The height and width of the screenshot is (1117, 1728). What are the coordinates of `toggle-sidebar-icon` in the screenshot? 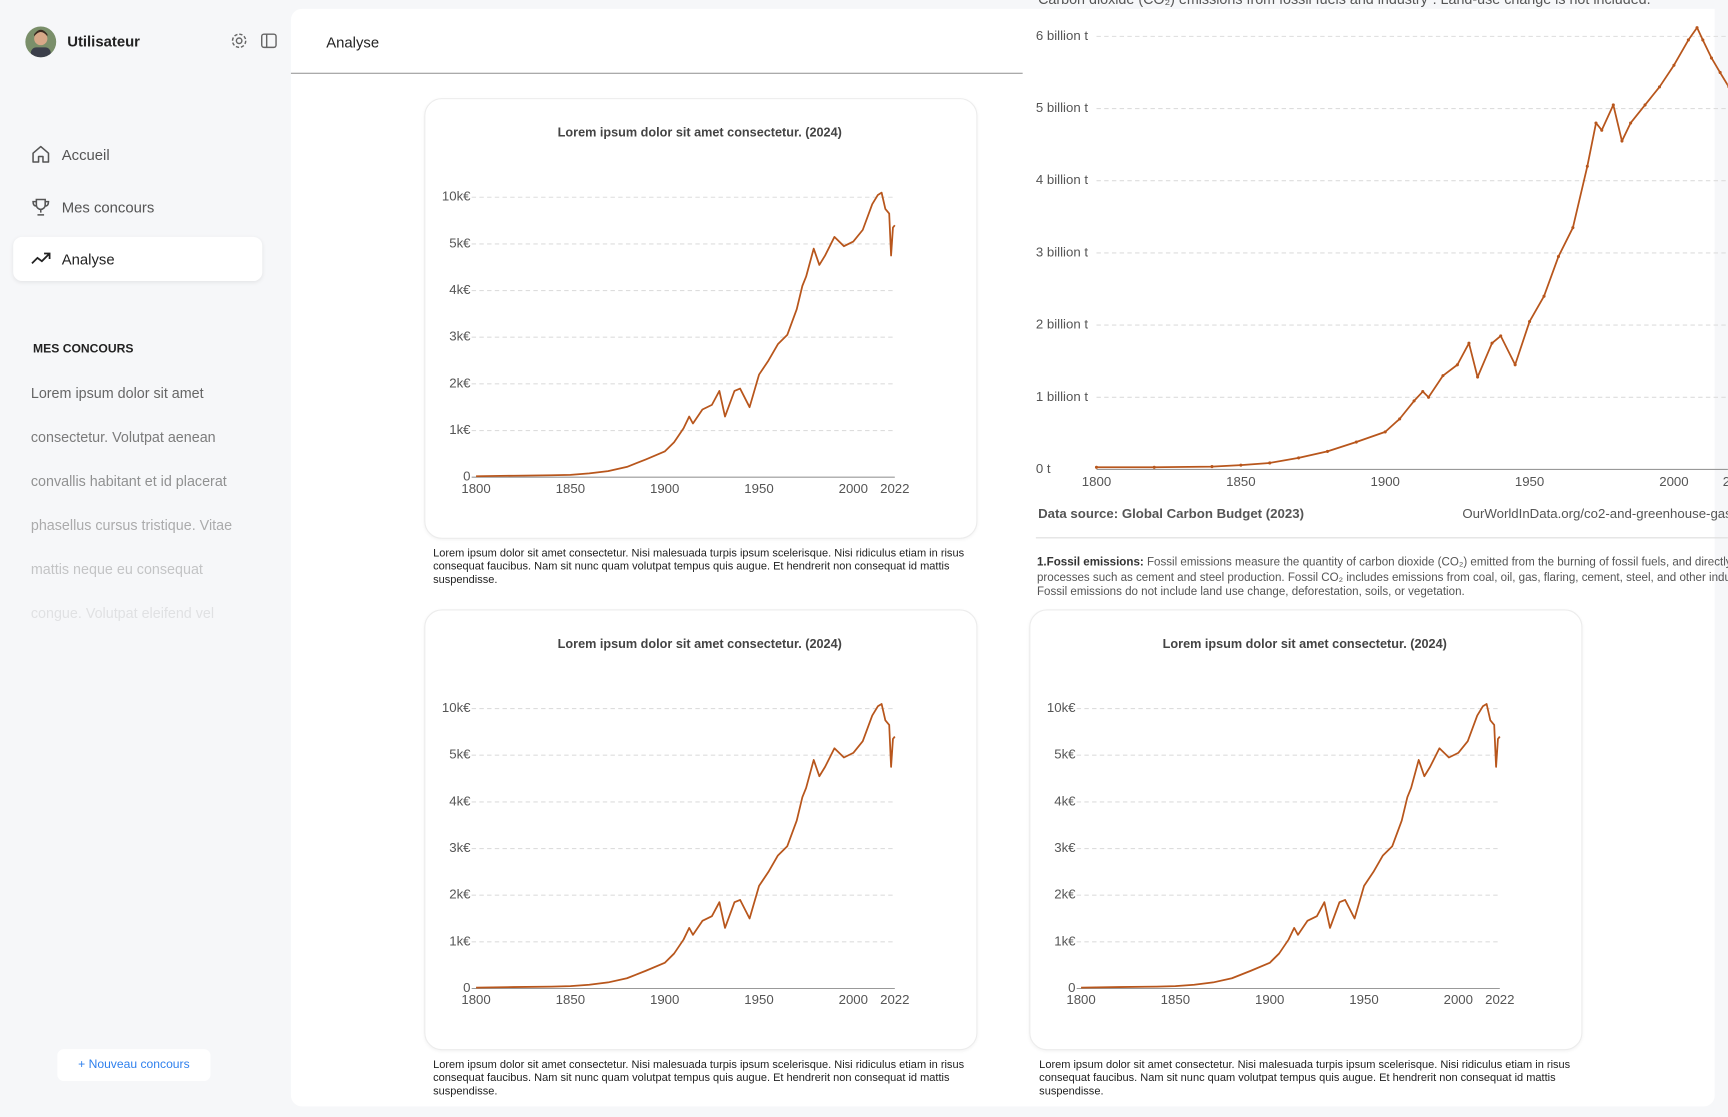 It's located at (269, 41).